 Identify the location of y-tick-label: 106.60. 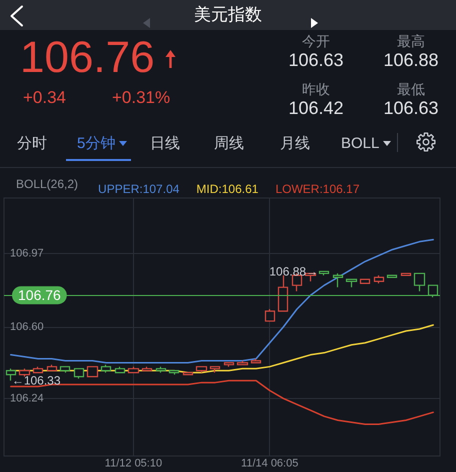
(27, 327).